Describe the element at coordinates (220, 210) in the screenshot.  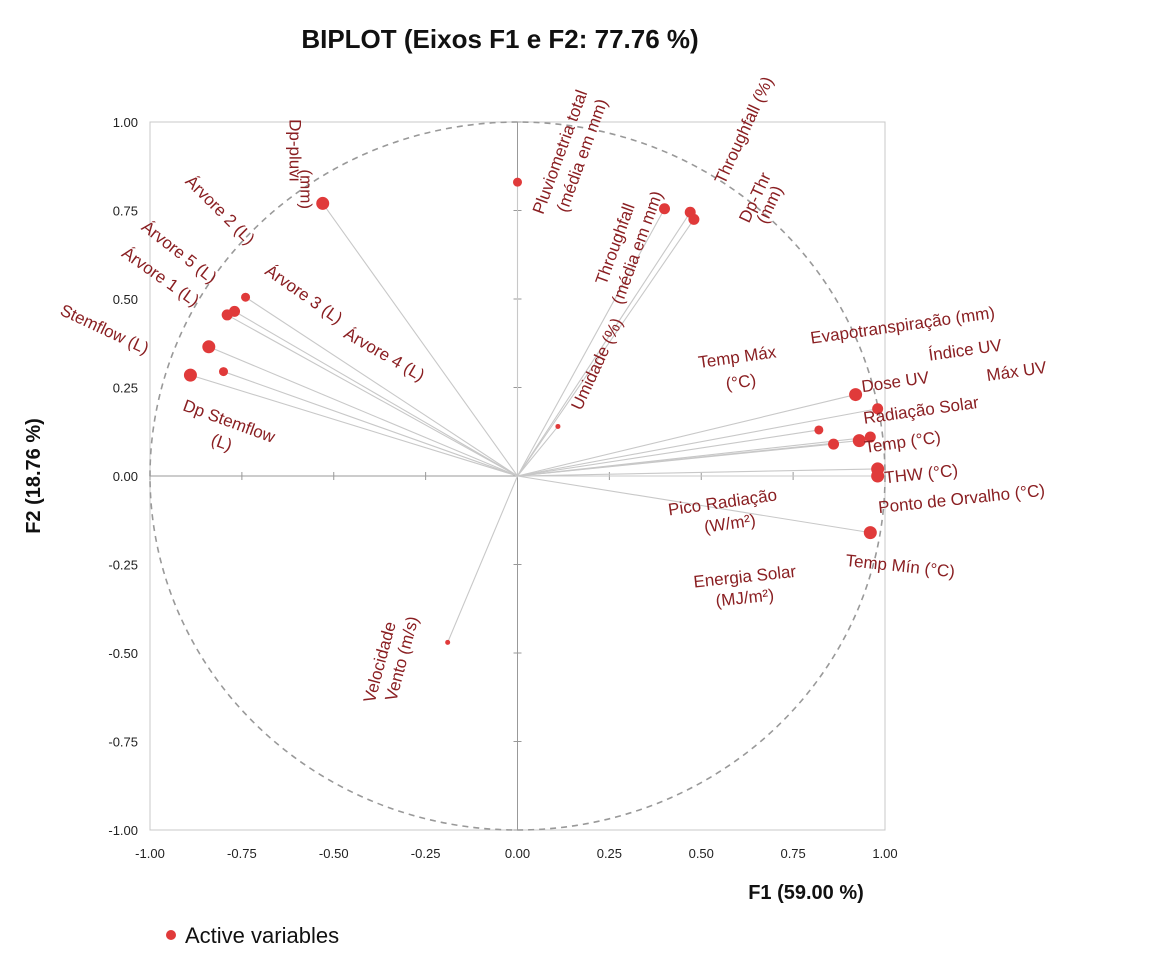
I see `variable-label: Árvore 2 (L)` at that location.